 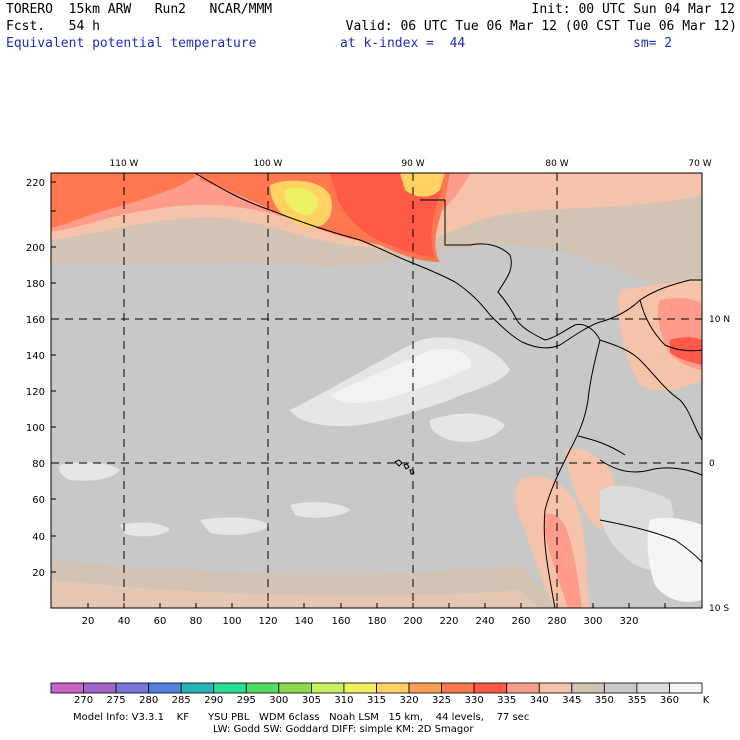 What do you see at coordinates (637, 700) in the screenshot?
I see `colorbar-level-label: 355` at bounding box center [637, 700].